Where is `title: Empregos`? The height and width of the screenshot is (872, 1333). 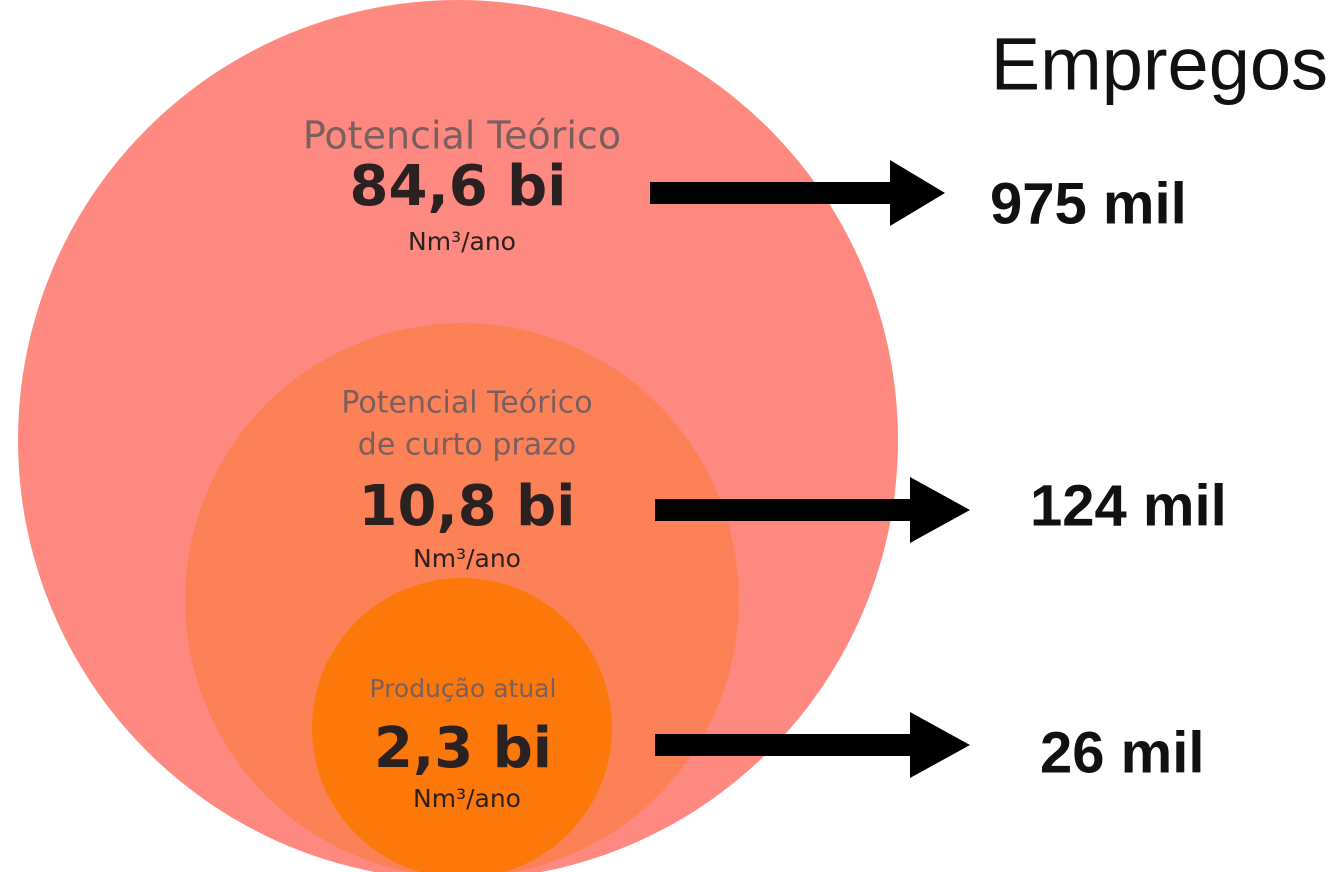 title: Empregos is located at coordinates (1159, 64).